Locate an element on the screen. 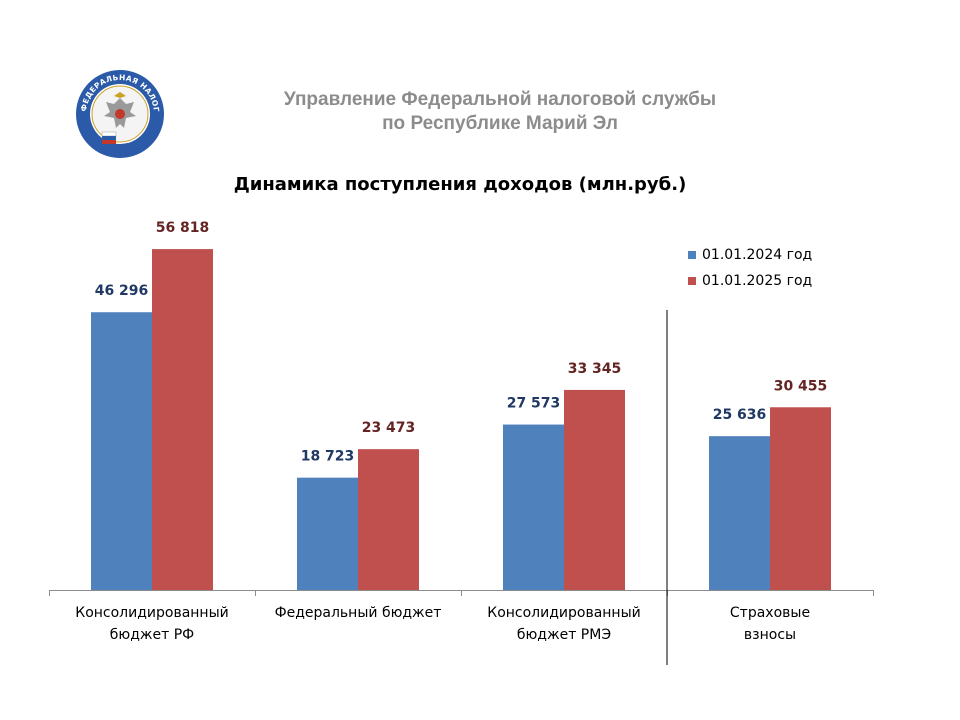  data-label-2024: 25 636 is located at coordinates (740, 415).